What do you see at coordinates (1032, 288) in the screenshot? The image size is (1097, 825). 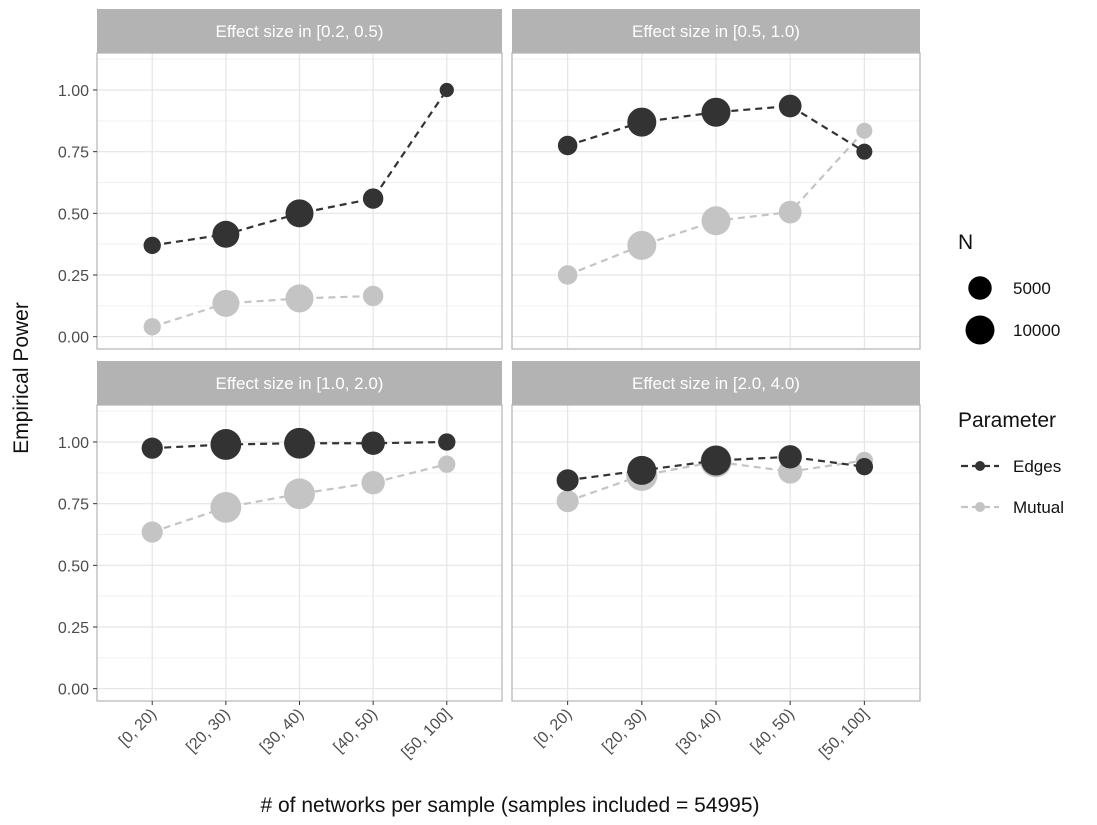 I see `legend-size-label: 5000` at bounding box center [1032, 288].